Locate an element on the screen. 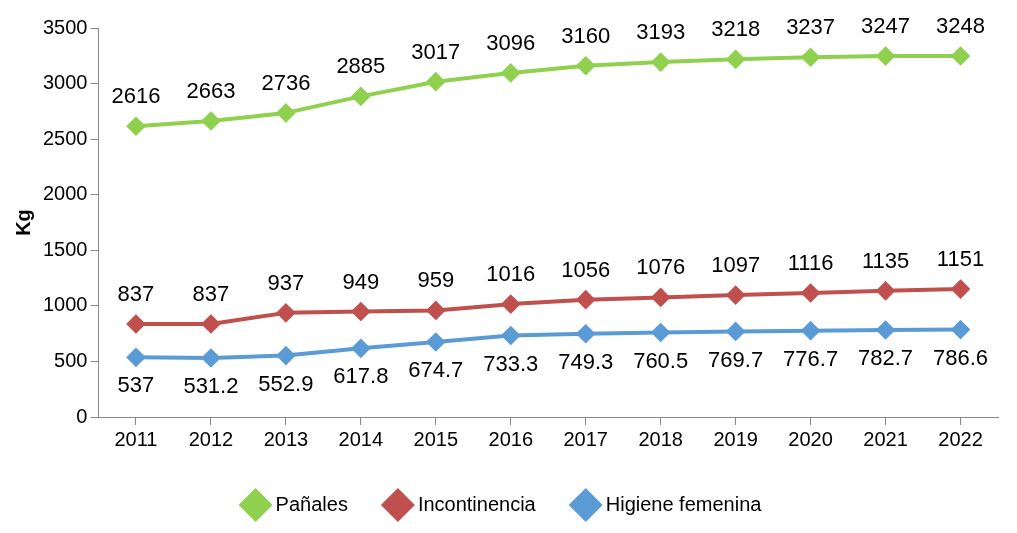  x-tick-label: 2015 is located at coordinates (436, 438).